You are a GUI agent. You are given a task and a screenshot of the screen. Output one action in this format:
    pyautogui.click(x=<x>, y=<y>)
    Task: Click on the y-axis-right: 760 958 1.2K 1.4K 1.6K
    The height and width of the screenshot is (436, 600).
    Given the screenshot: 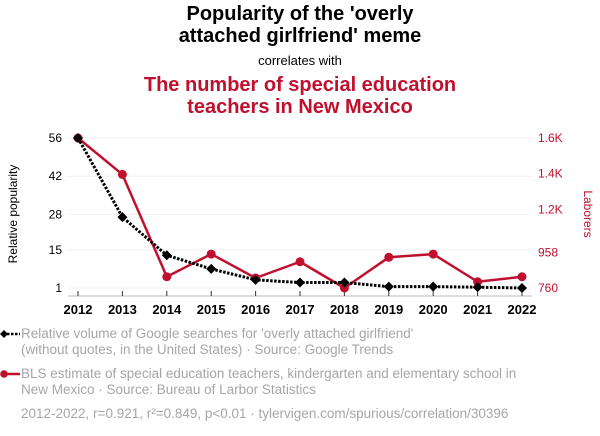 What is the action you would take?
    pyautogui.click(x=550, y=213)
    